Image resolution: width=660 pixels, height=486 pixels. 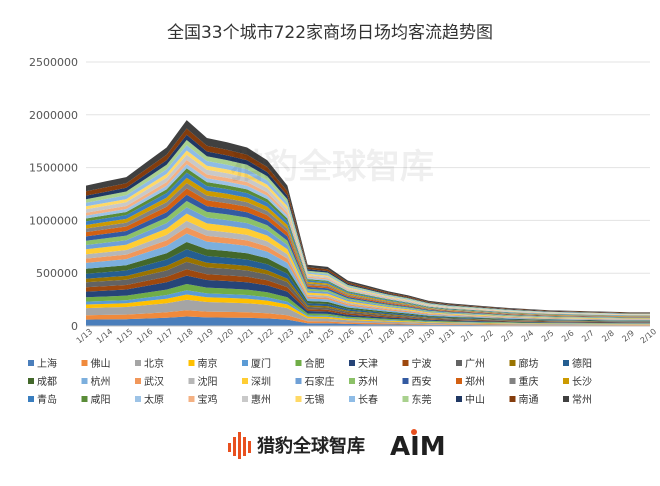 What do you see at coordinates (154, 399) in the screenshot?
I see `legend-label: 太原` at bounding box center [154, 399].